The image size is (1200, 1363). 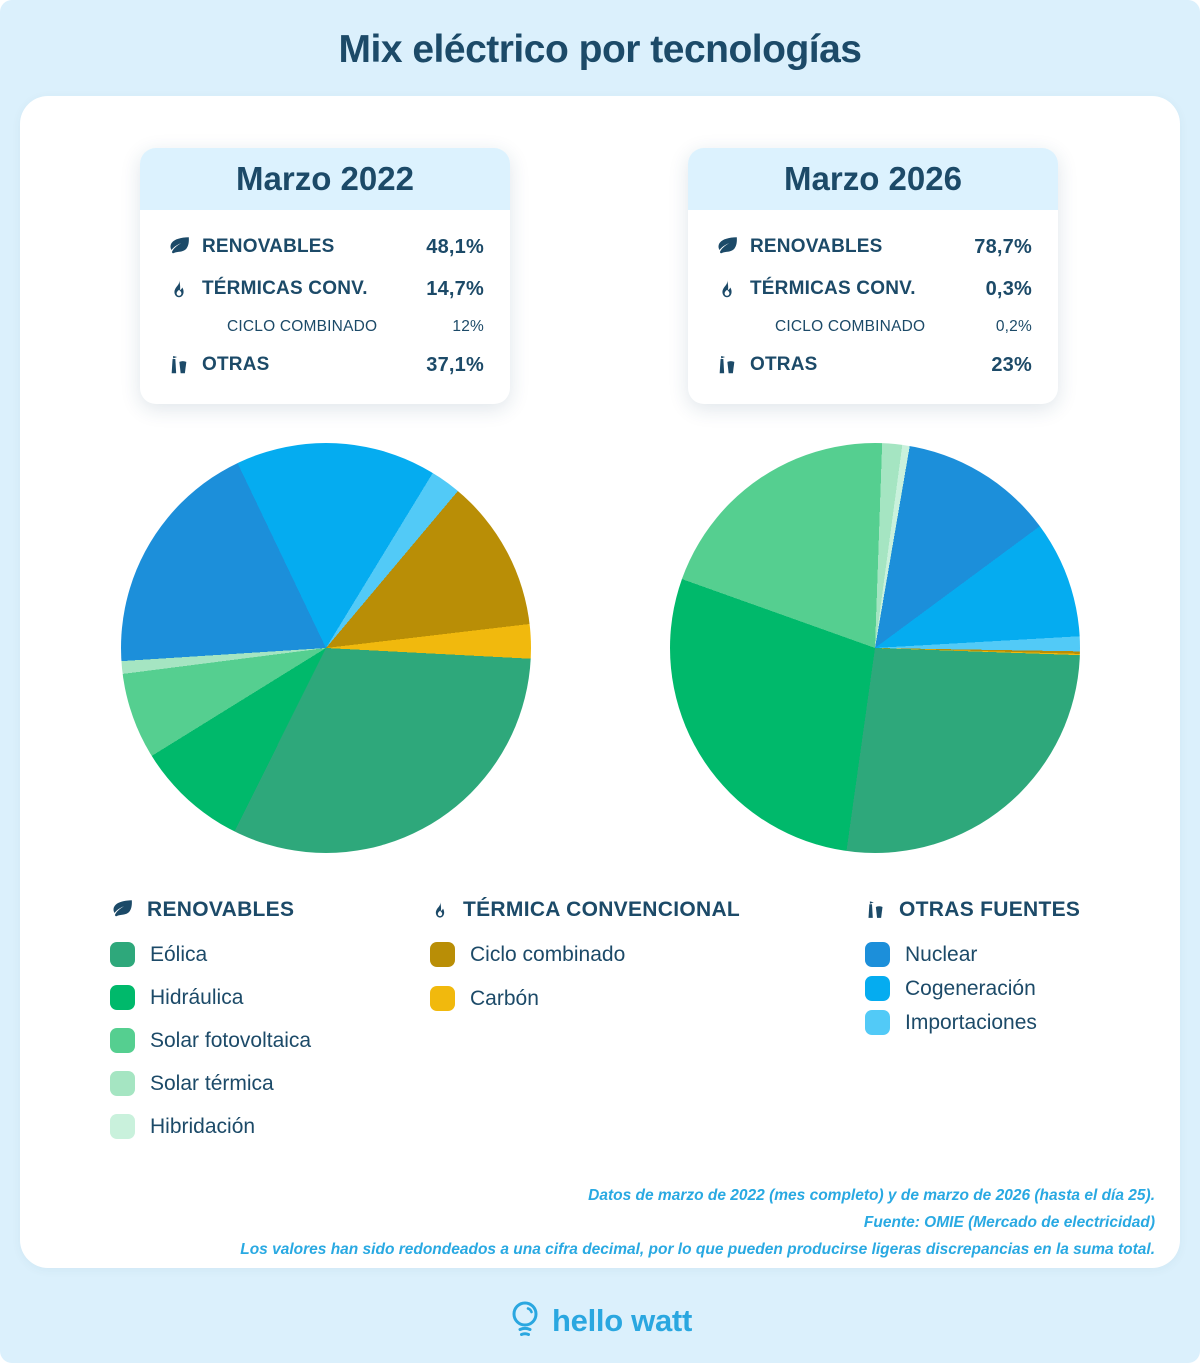 What do you see at coordinates (197, 997) in the screenshot?
I see `legend-item-label: Hidráulica` at bounding box center [197, 997].